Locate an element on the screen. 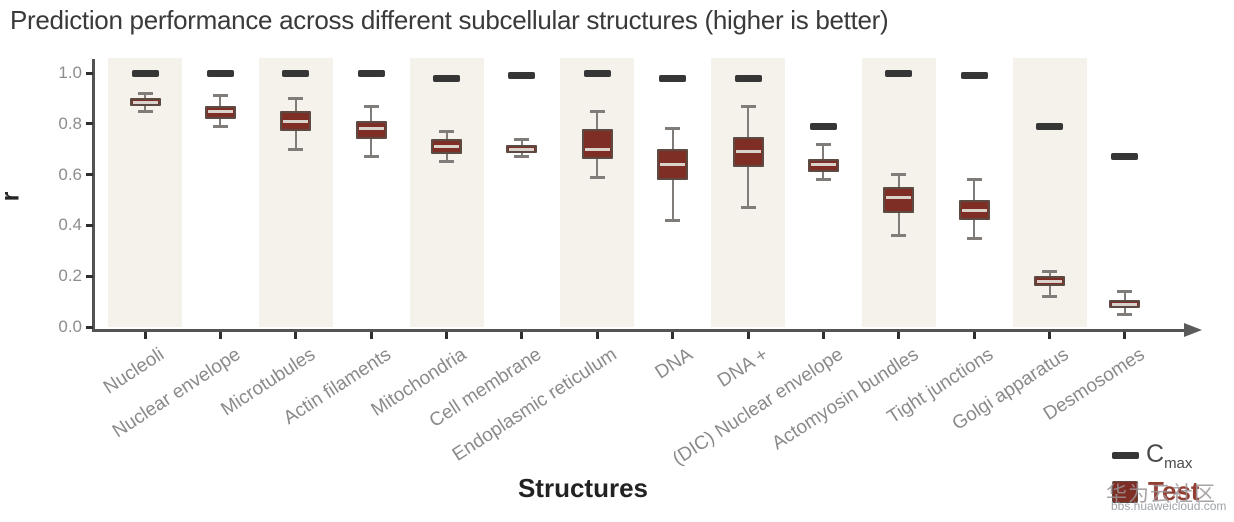  box-median-actomyosin-bundles is located at coordinates (899, 197).